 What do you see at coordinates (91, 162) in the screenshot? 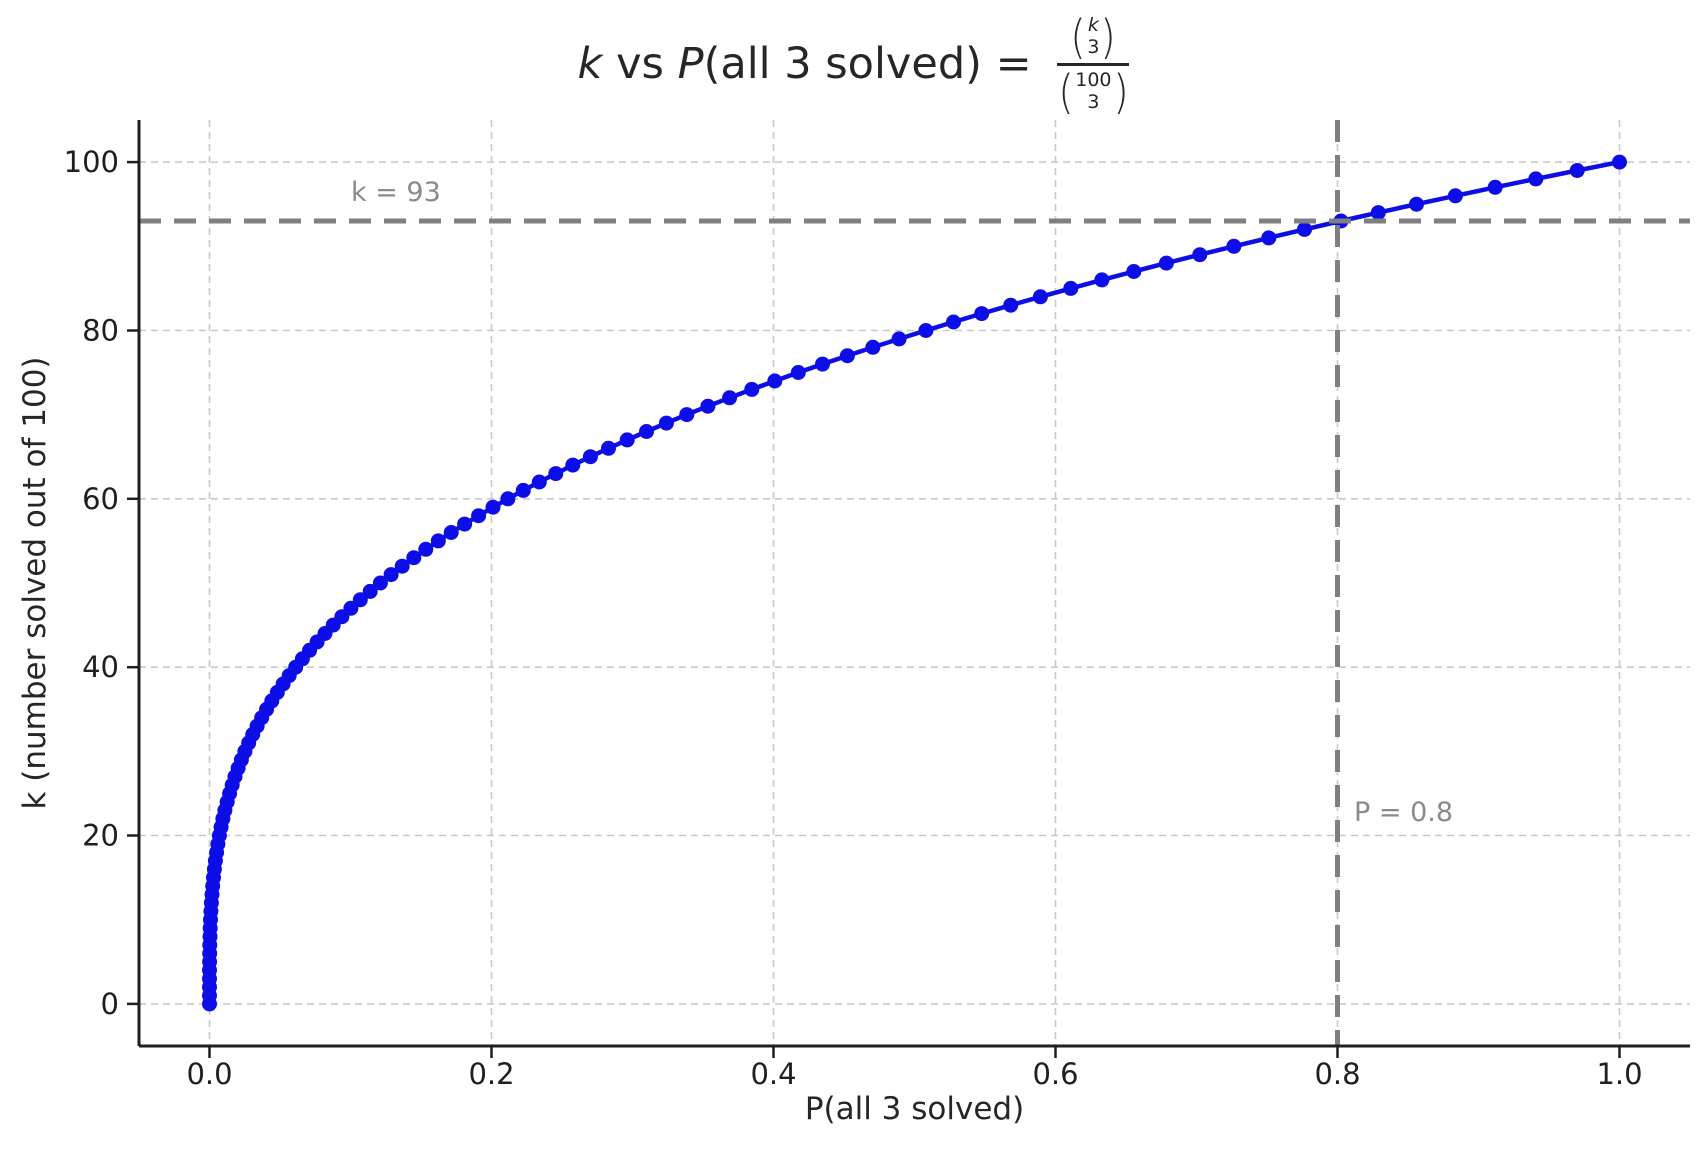
I see `y-tick-label: 100` at bounding box center [91, 162].